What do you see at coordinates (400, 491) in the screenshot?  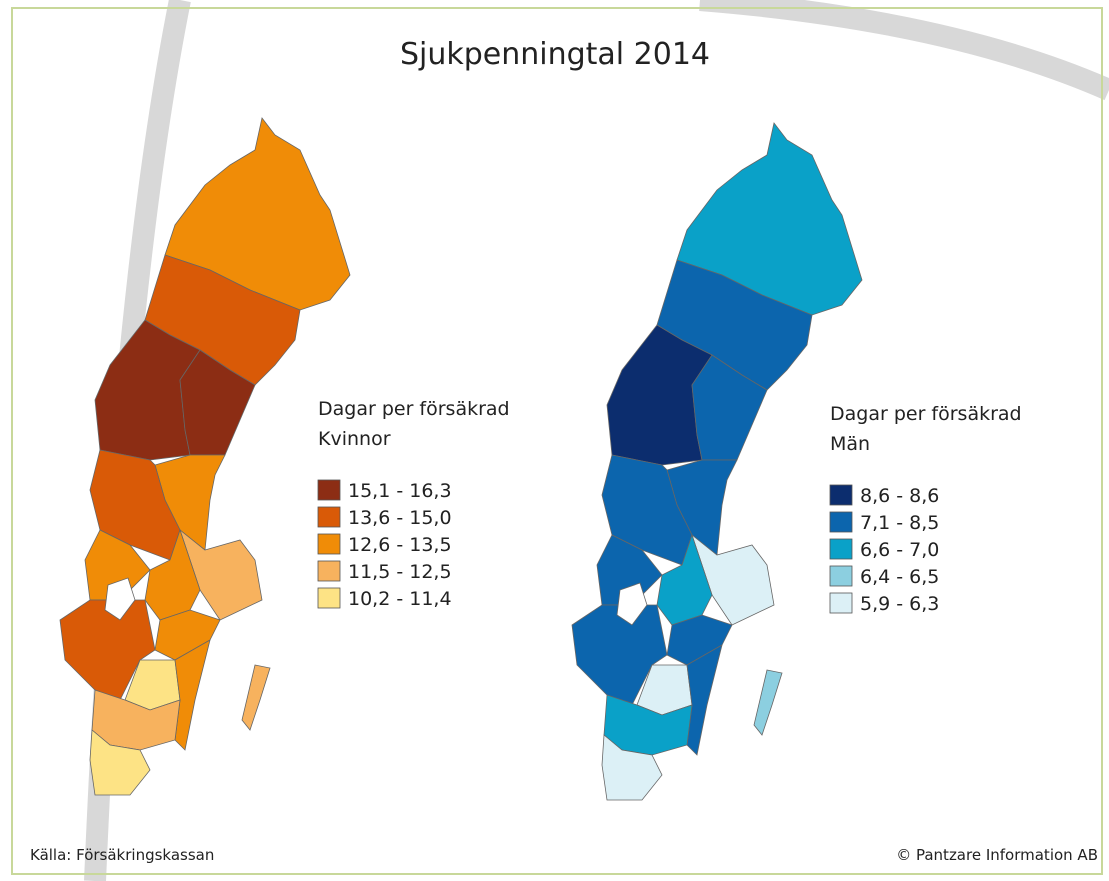 I see `legend-label: 15,1 - 16,3` at bounding box center [400, 491].